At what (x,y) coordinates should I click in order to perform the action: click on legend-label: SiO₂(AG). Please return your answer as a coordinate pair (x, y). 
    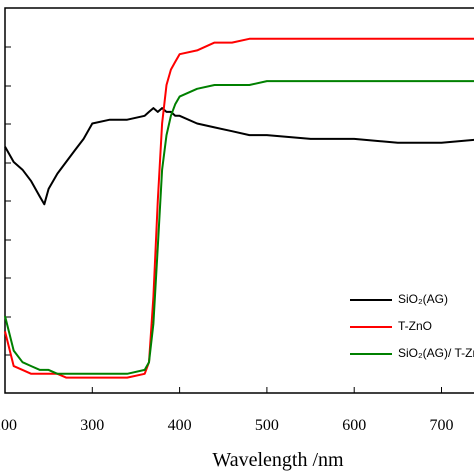
    Looking at the image, I should click on (423, 299).